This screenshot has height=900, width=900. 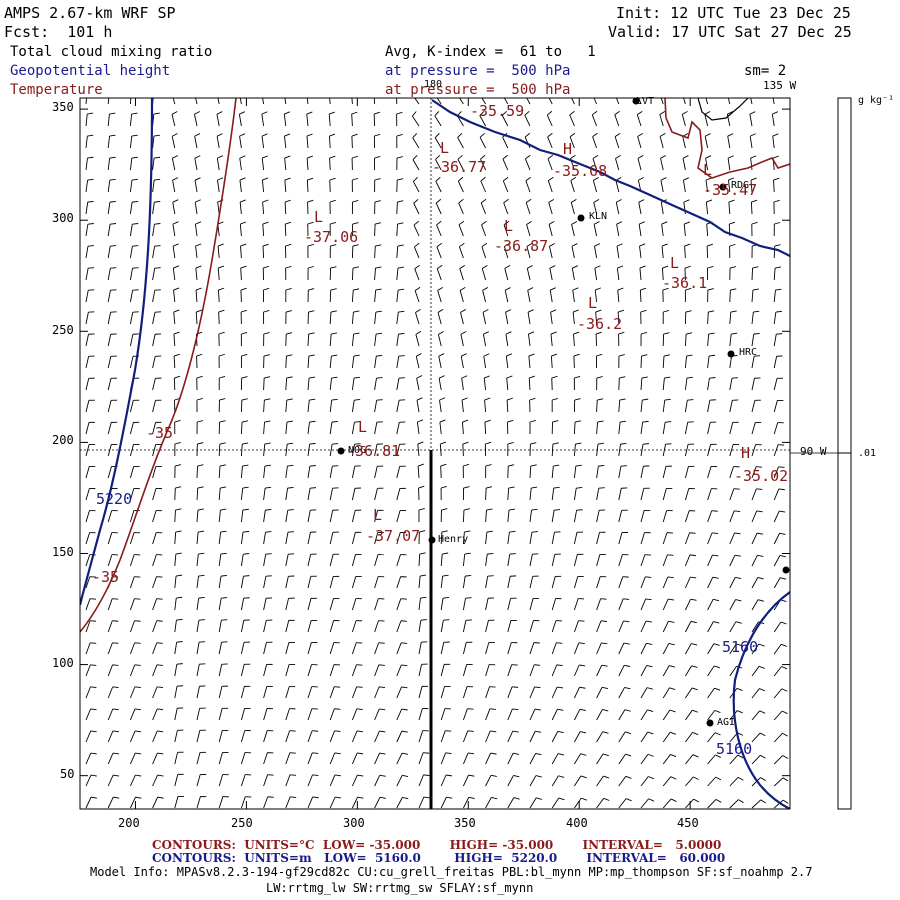 What do you see at coordinates (723, 187) in the screenshot?
I see `station-marker` at bounding box center [723, 187].